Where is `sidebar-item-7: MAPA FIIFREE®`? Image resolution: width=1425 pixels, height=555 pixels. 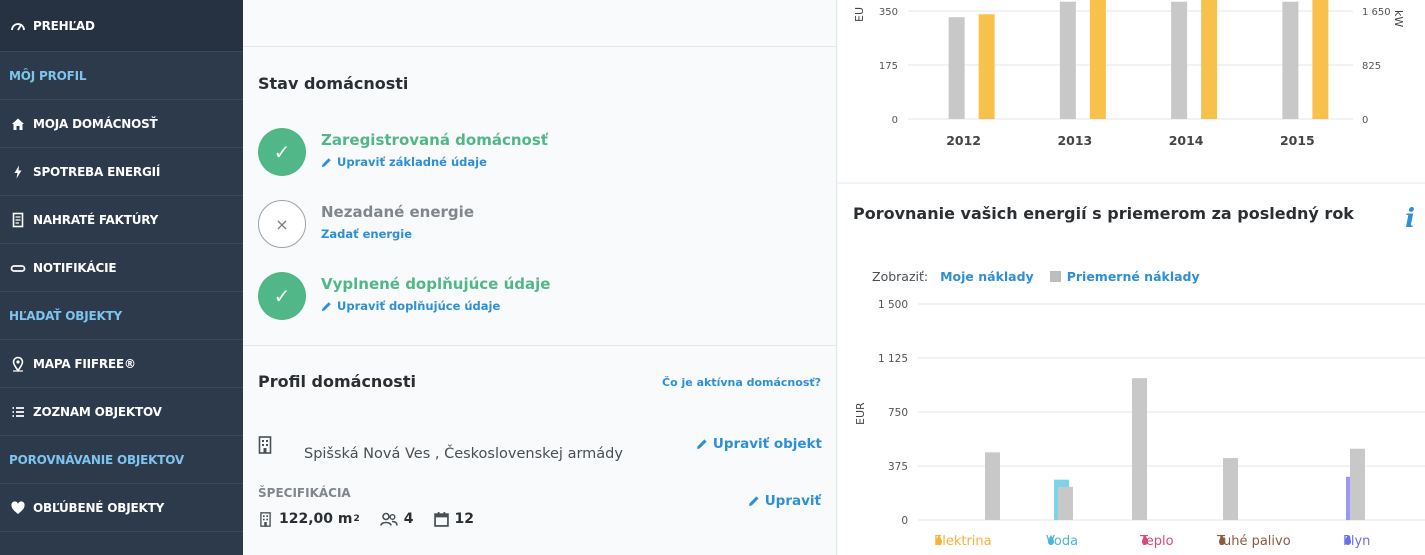
sidebar-item-7: MAPA FIIFREE® is located at coordinates (121, 364).